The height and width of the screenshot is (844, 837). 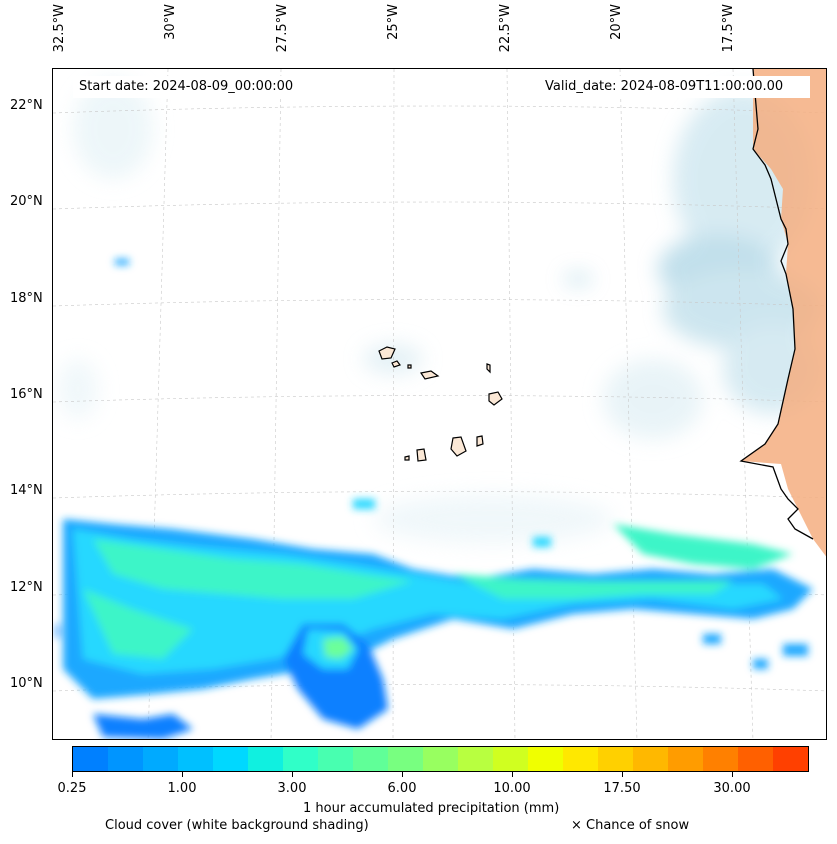 I want to click on lat-label-18n: 18°N, so click(x=26, y=298).